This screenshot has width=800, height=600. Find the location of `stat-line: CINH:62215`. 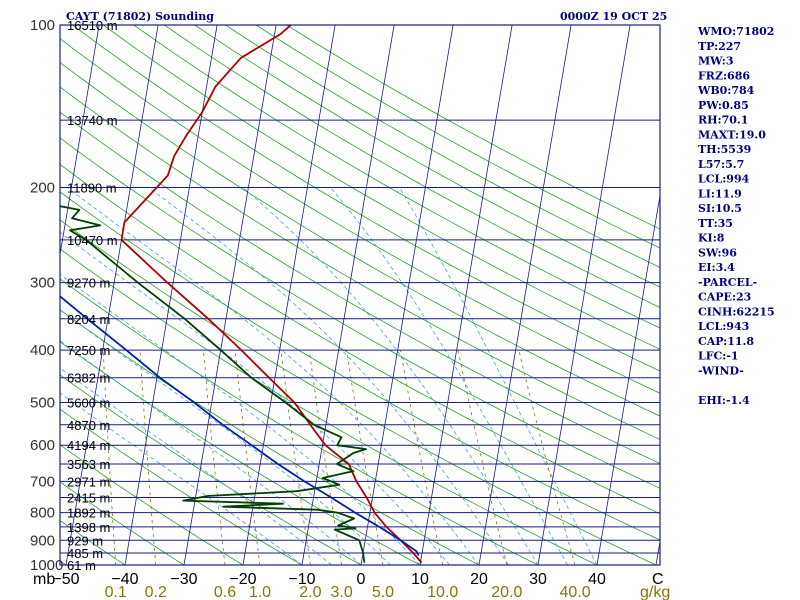

stat-line: CINH:62215 is located at coordinates (736, 311).